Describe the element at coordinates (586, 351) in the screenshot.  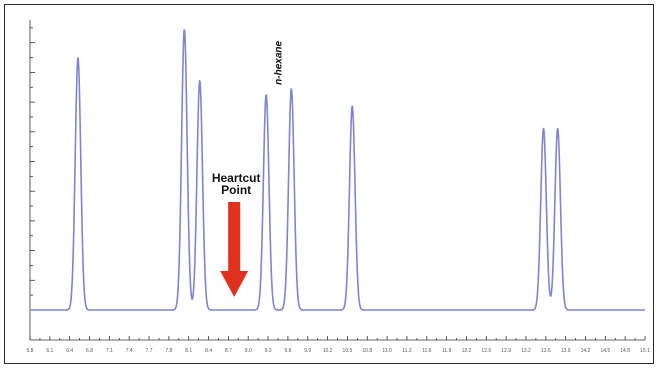
I see `x-tick-label: 14.2` at that location.